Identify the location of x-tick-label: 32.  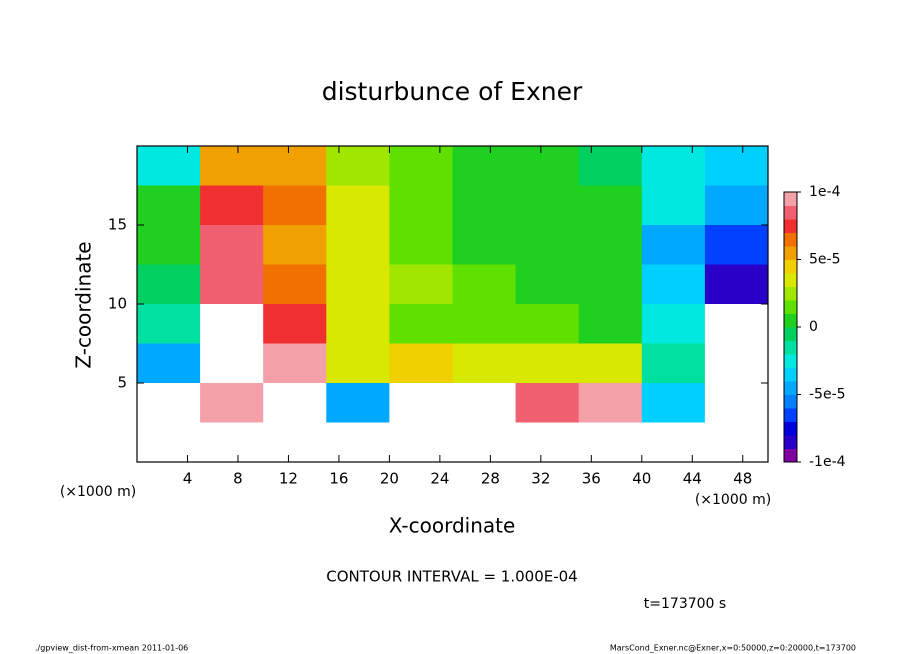
(540, 479).